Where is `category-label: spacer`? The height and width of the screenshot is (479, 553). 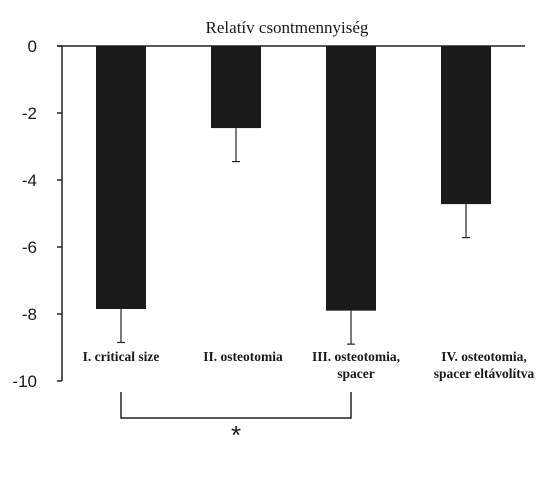
category-label: spacer is located at coordinates (356, 373).